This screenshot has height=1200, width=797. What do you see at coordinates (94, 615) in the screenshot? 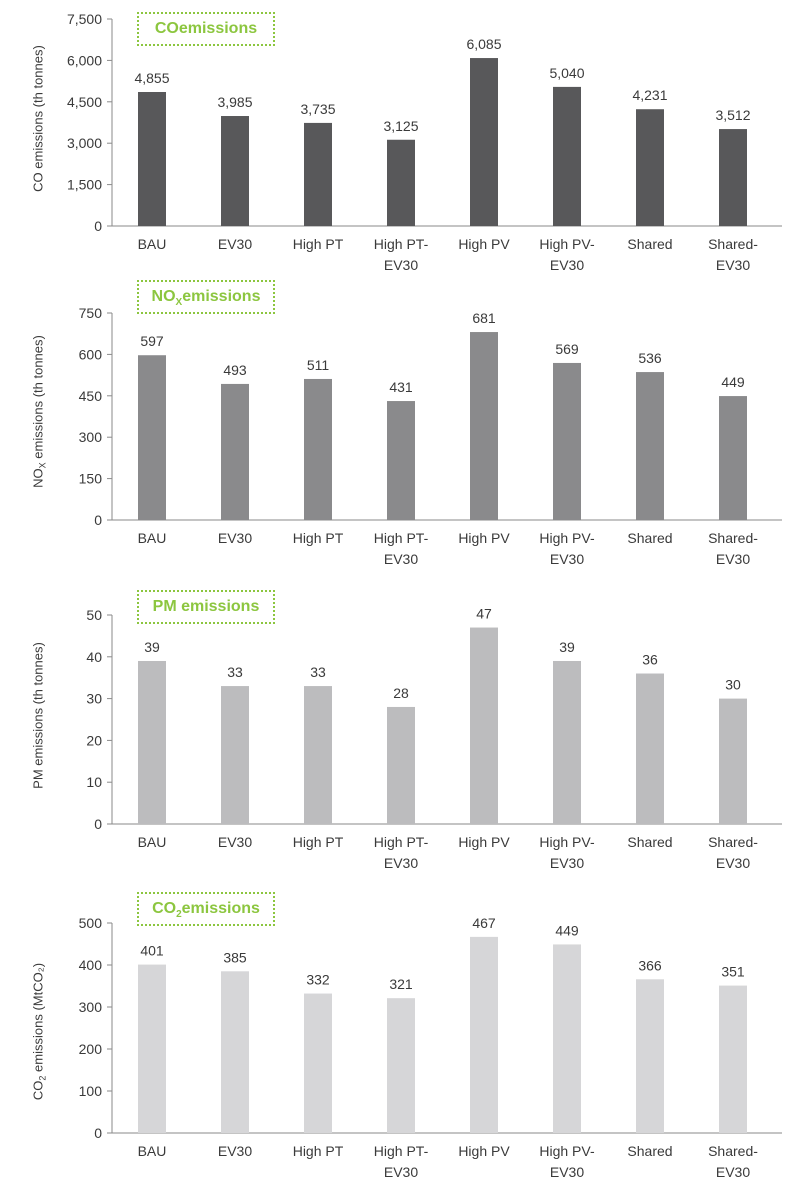
I see `y-tick-label: 50` at bounding box center [94, 615].